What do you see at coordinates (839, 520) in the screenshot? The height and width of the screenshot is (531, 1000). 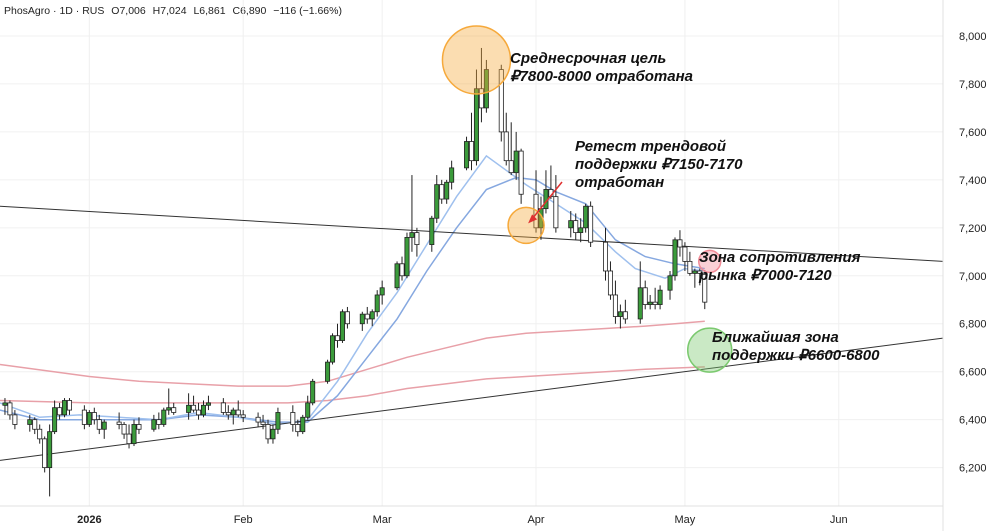 I see `x-tick-label: Jun` at bounding box center [839, 520].